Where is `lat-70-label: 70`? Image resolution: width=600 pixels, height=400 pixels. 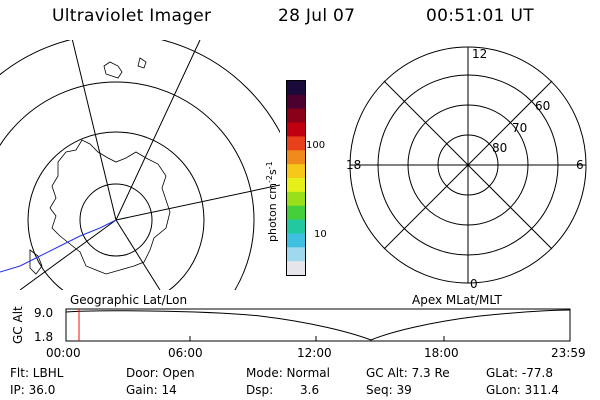 lat-70-label: 70 is located at coordinates (519, 128).